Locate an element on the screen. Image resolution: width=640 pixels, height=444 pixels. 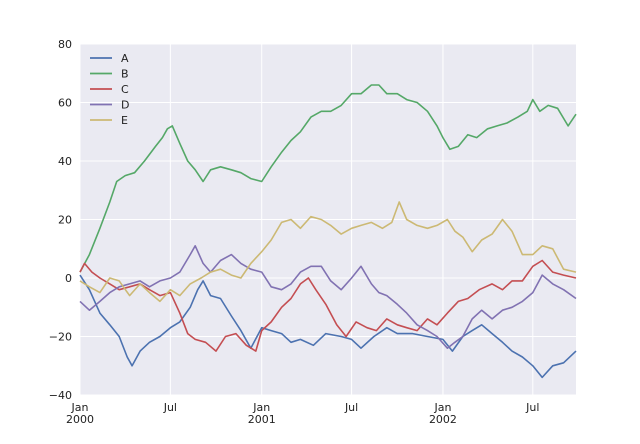
legend-label-c: C is located at coordinates (125, 89).